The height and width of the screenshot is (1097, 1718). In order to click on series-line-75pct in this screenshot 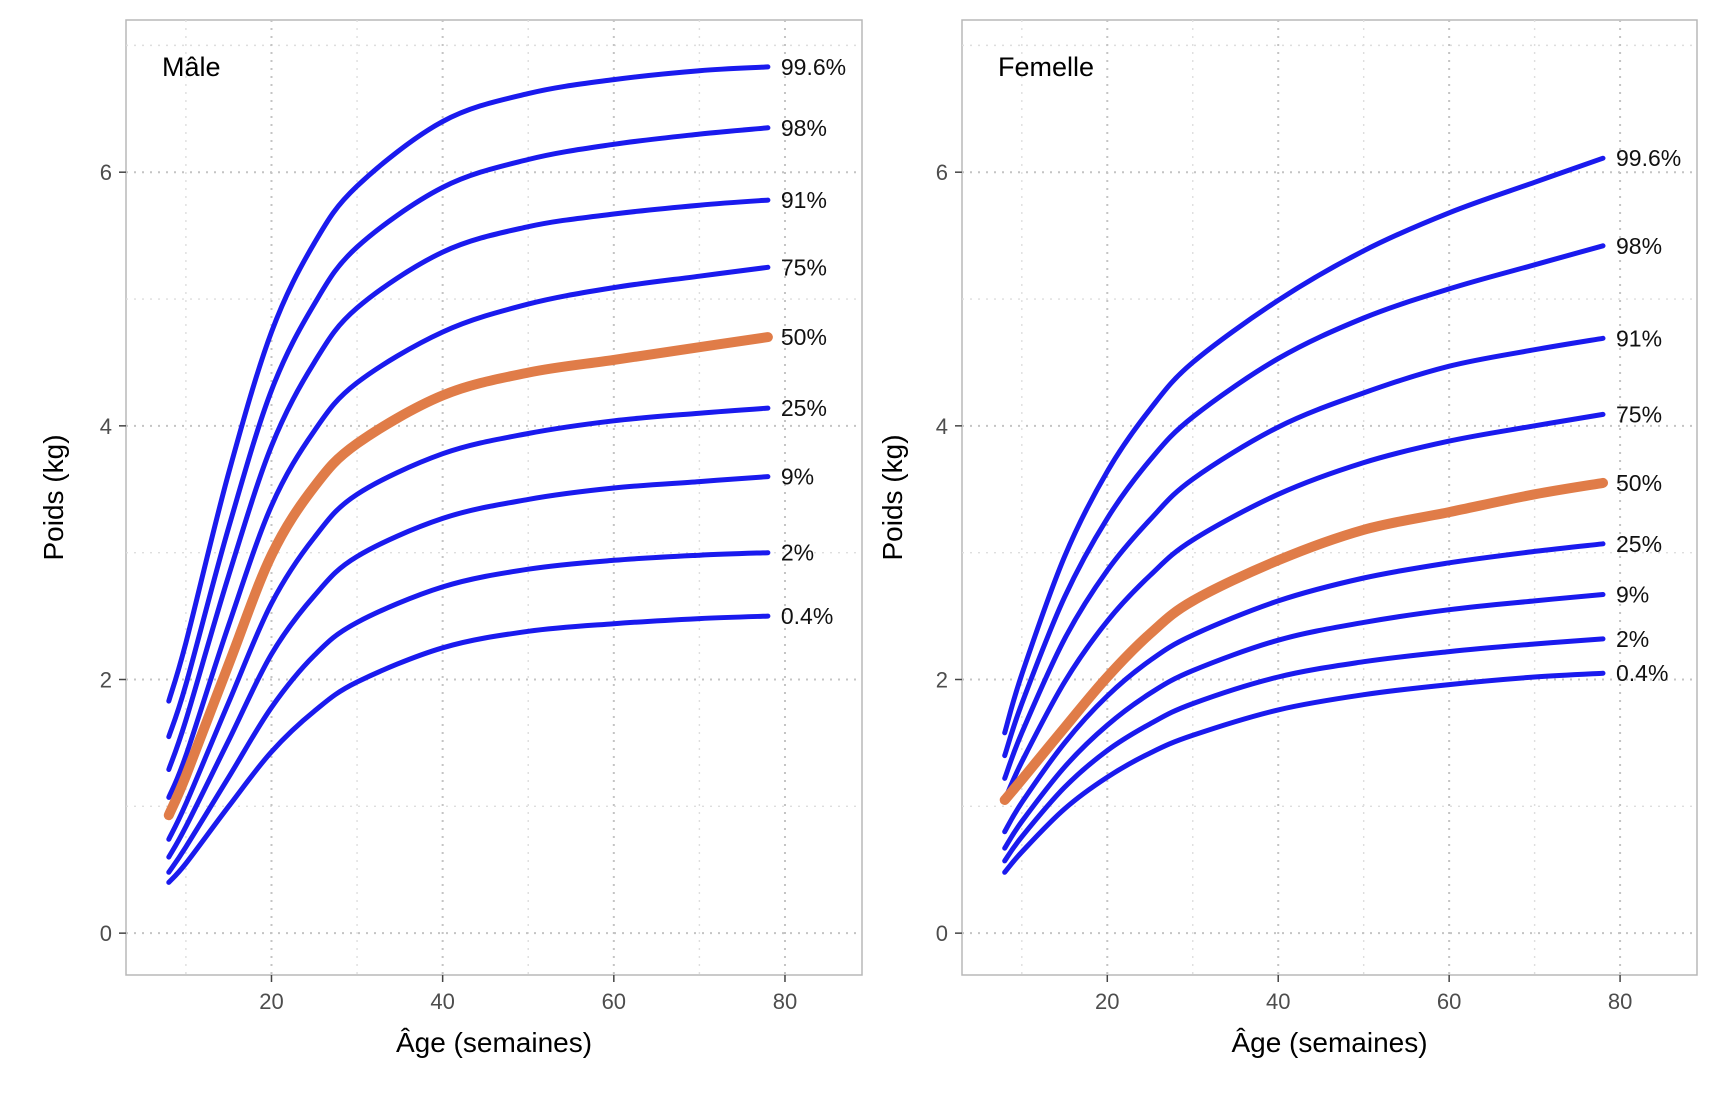, I will do `click(1304, 607)`.